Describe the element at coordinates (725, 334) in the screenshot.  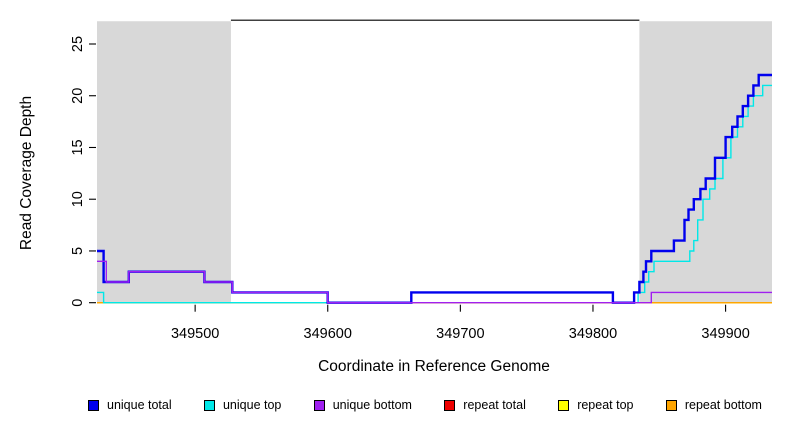
I see `x-tick-label: 349900` at that location.